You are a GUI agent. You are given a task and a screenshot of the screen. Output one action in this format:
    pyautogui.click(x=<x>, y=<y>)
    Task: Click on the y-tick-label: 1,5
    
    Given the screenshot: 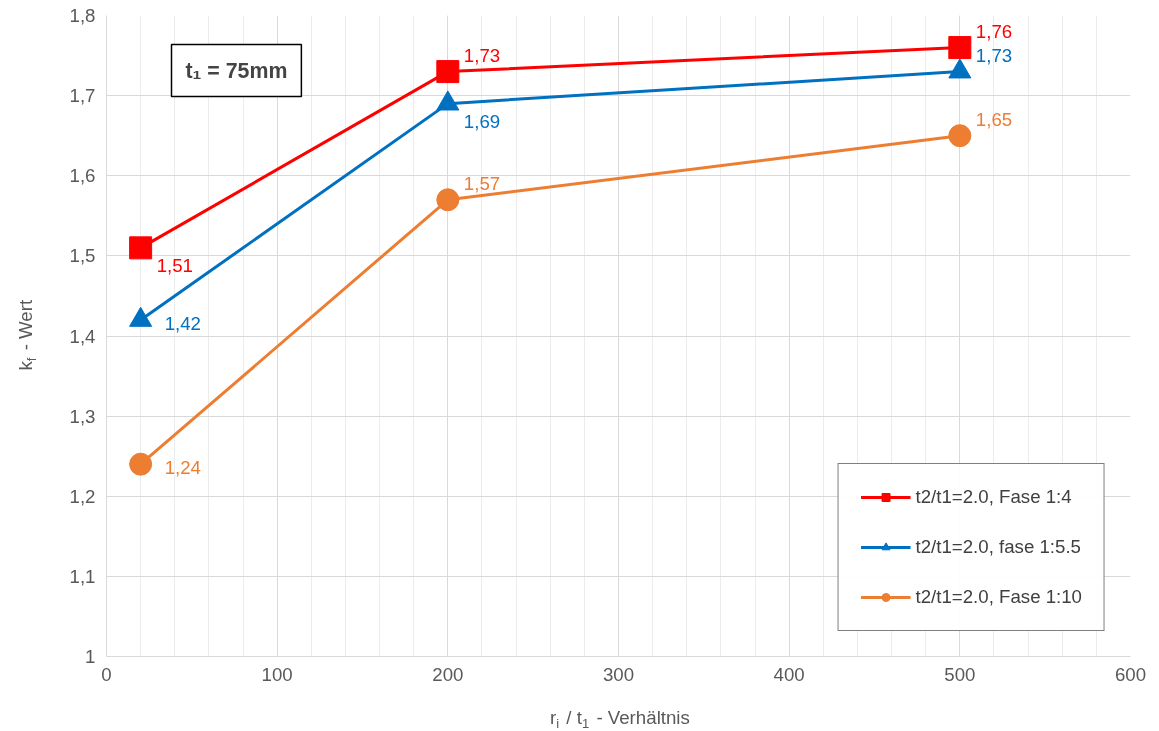 What is the action you would take?
    pyautogui.click(x=82, y=256)
    